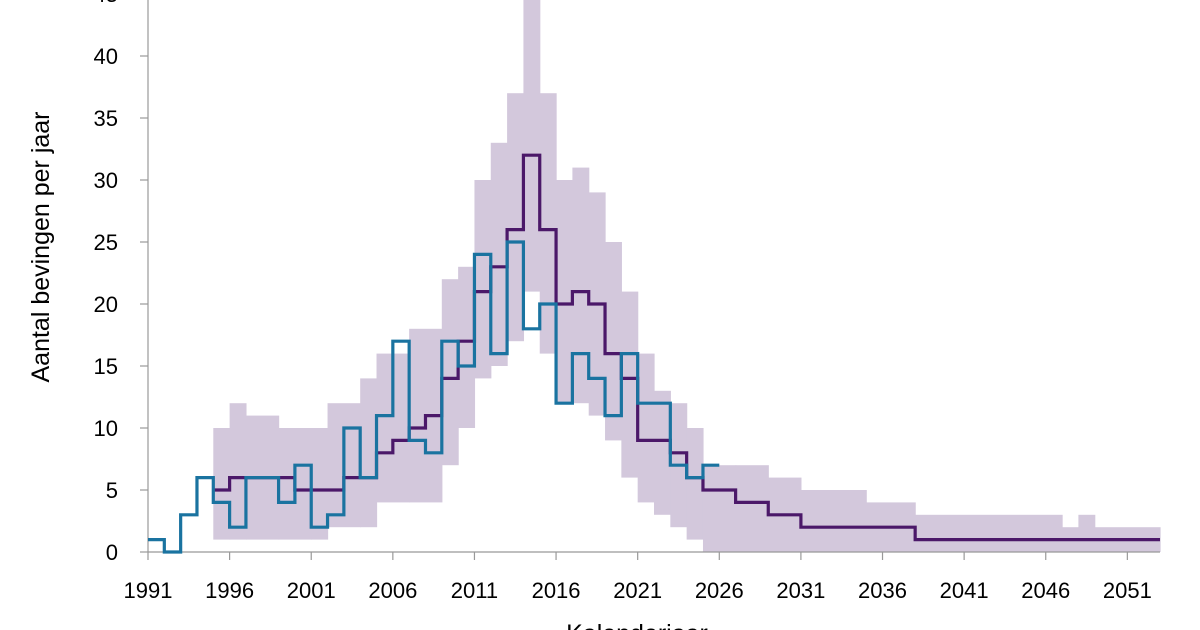 This screenshot has width=1200, height=630. Describe the element at coordinates (1127, 590) in the screenshot. I see `x-tick-label: 2051` at that location.